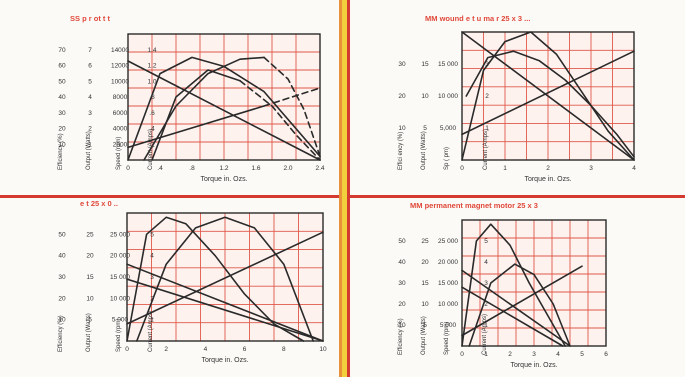  I want to click on x-tick-label: 1, so click(505, 168).